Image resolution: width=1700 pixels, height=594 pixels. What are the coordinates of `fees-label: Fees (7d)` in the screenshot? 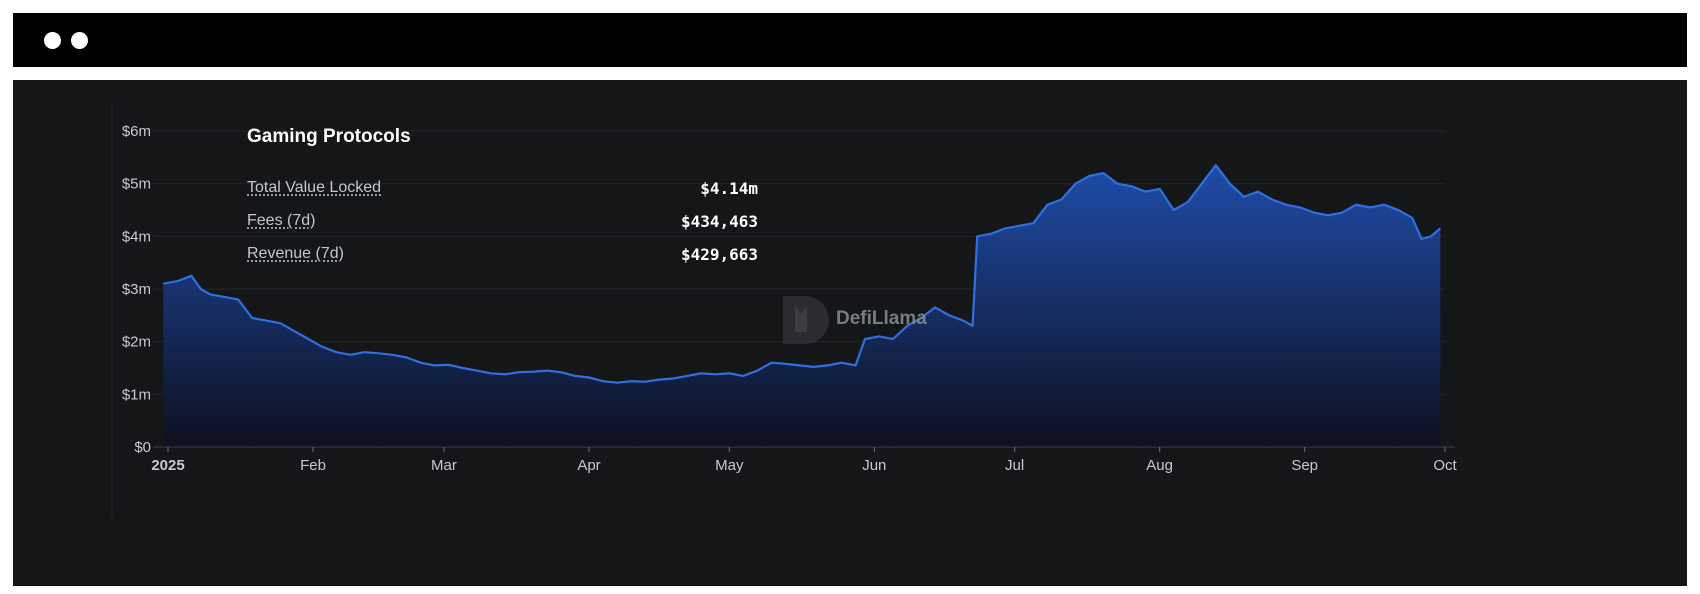 It's located at (281, 220).